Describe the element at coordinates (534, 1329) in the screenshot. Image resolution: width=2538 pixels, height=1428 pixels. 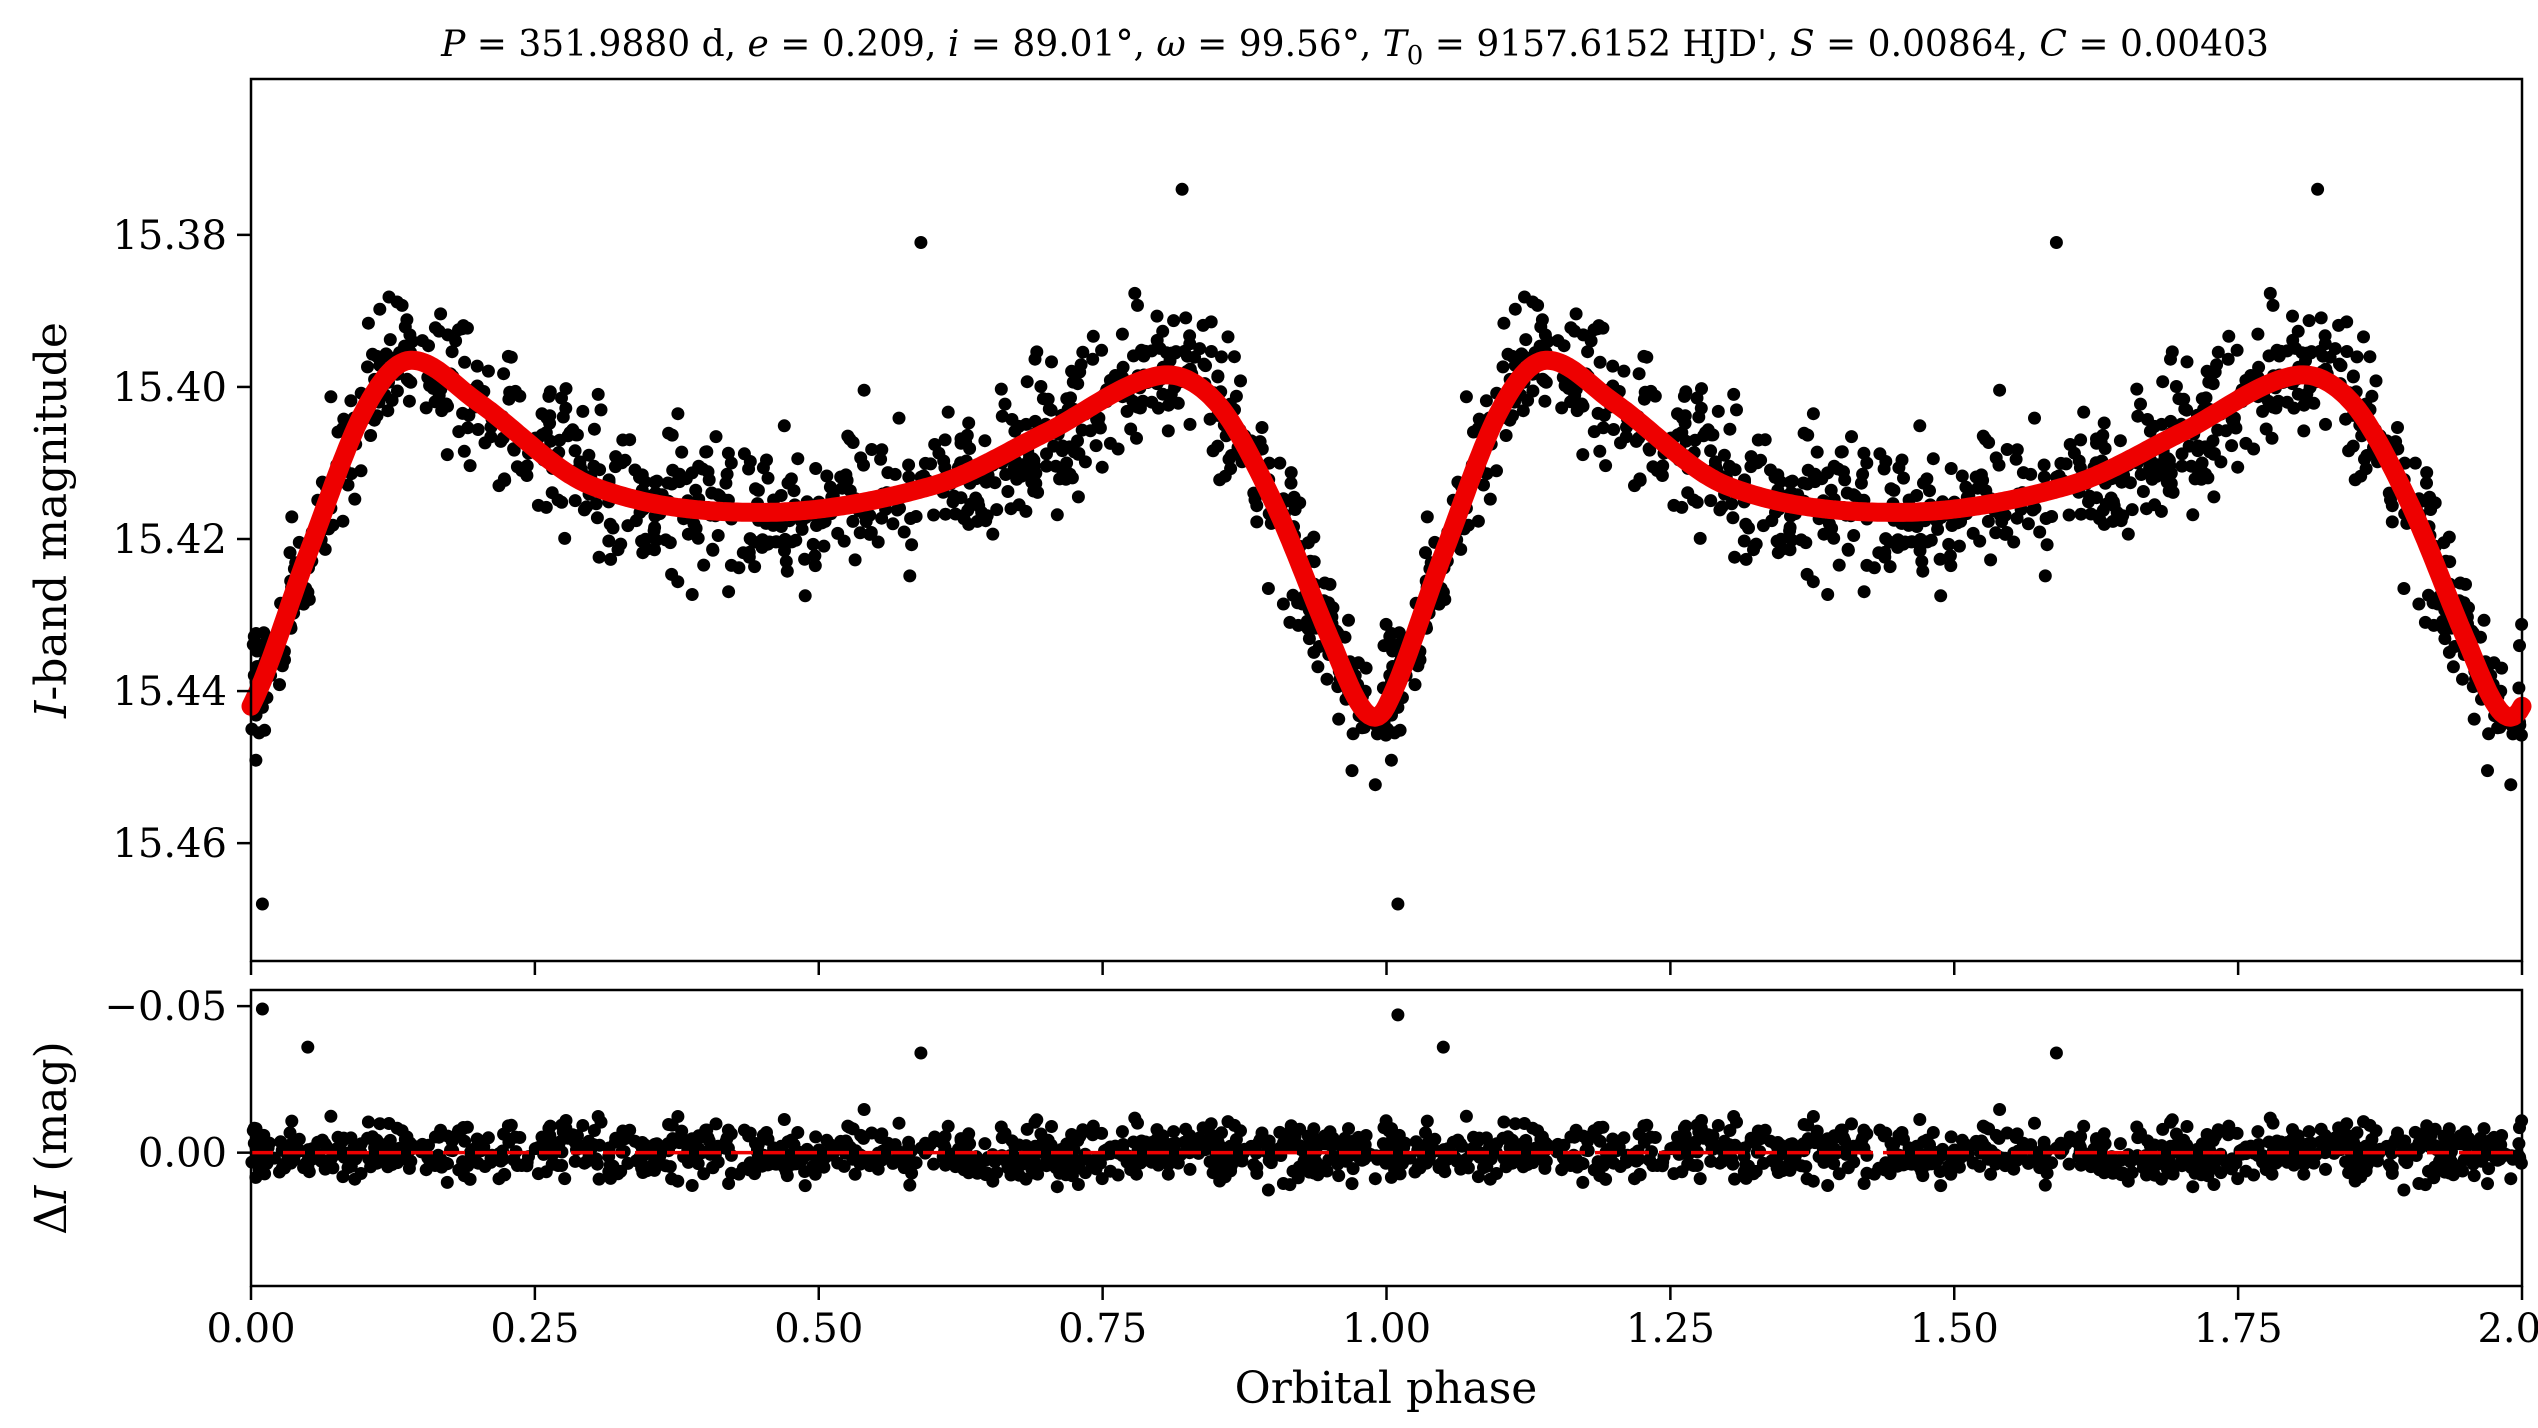
I see `bottom-x-tick-label: 0.25` at that location.